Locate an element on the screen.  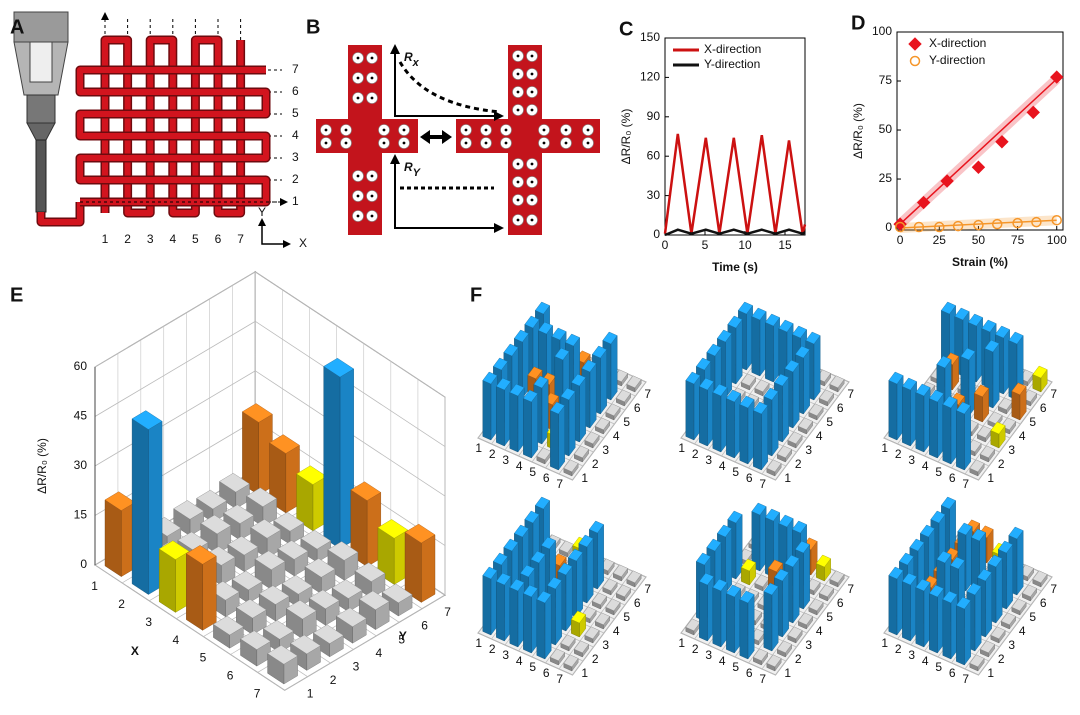
panel-label: D is located at coordinates (858, 23).